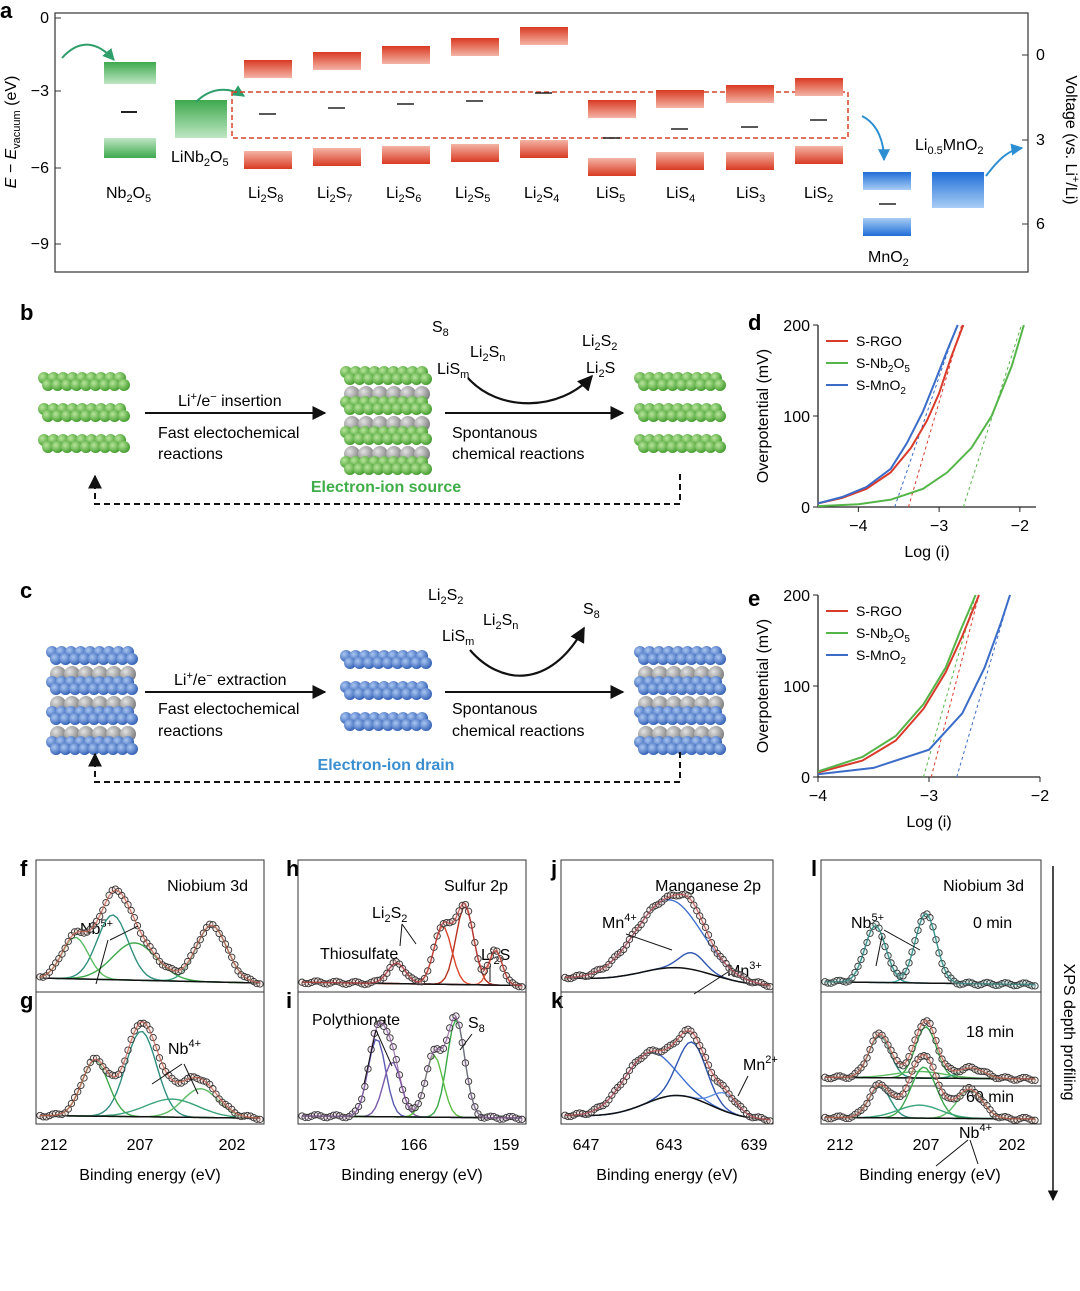 The width and height of the screenshot is (1080, 1291). Describe the element at coordinates (619, 922) in the screenshot. I see `xps-j-mn4: Mn4+` at that location.